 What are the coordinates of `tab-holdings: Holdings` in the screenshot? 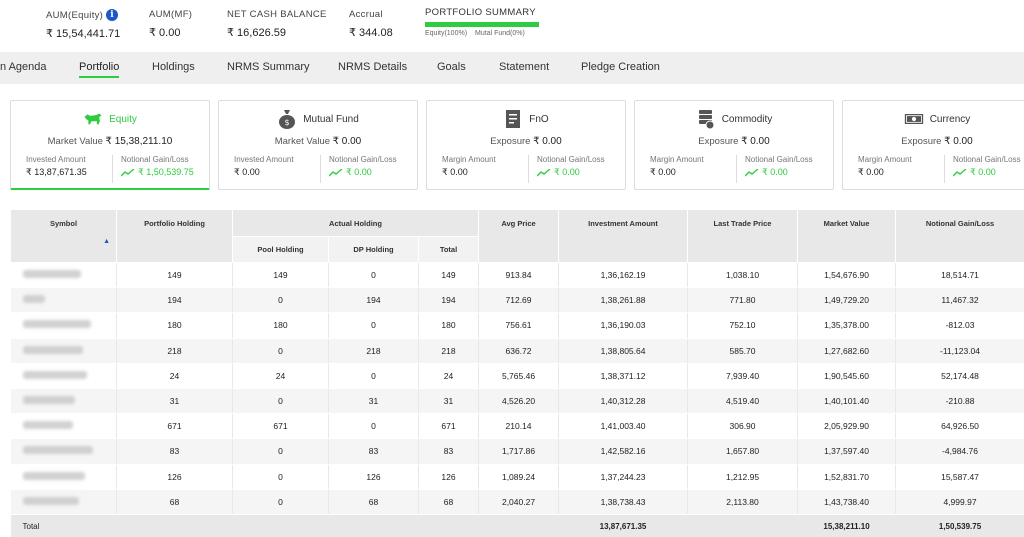 It's located at (173, 67).